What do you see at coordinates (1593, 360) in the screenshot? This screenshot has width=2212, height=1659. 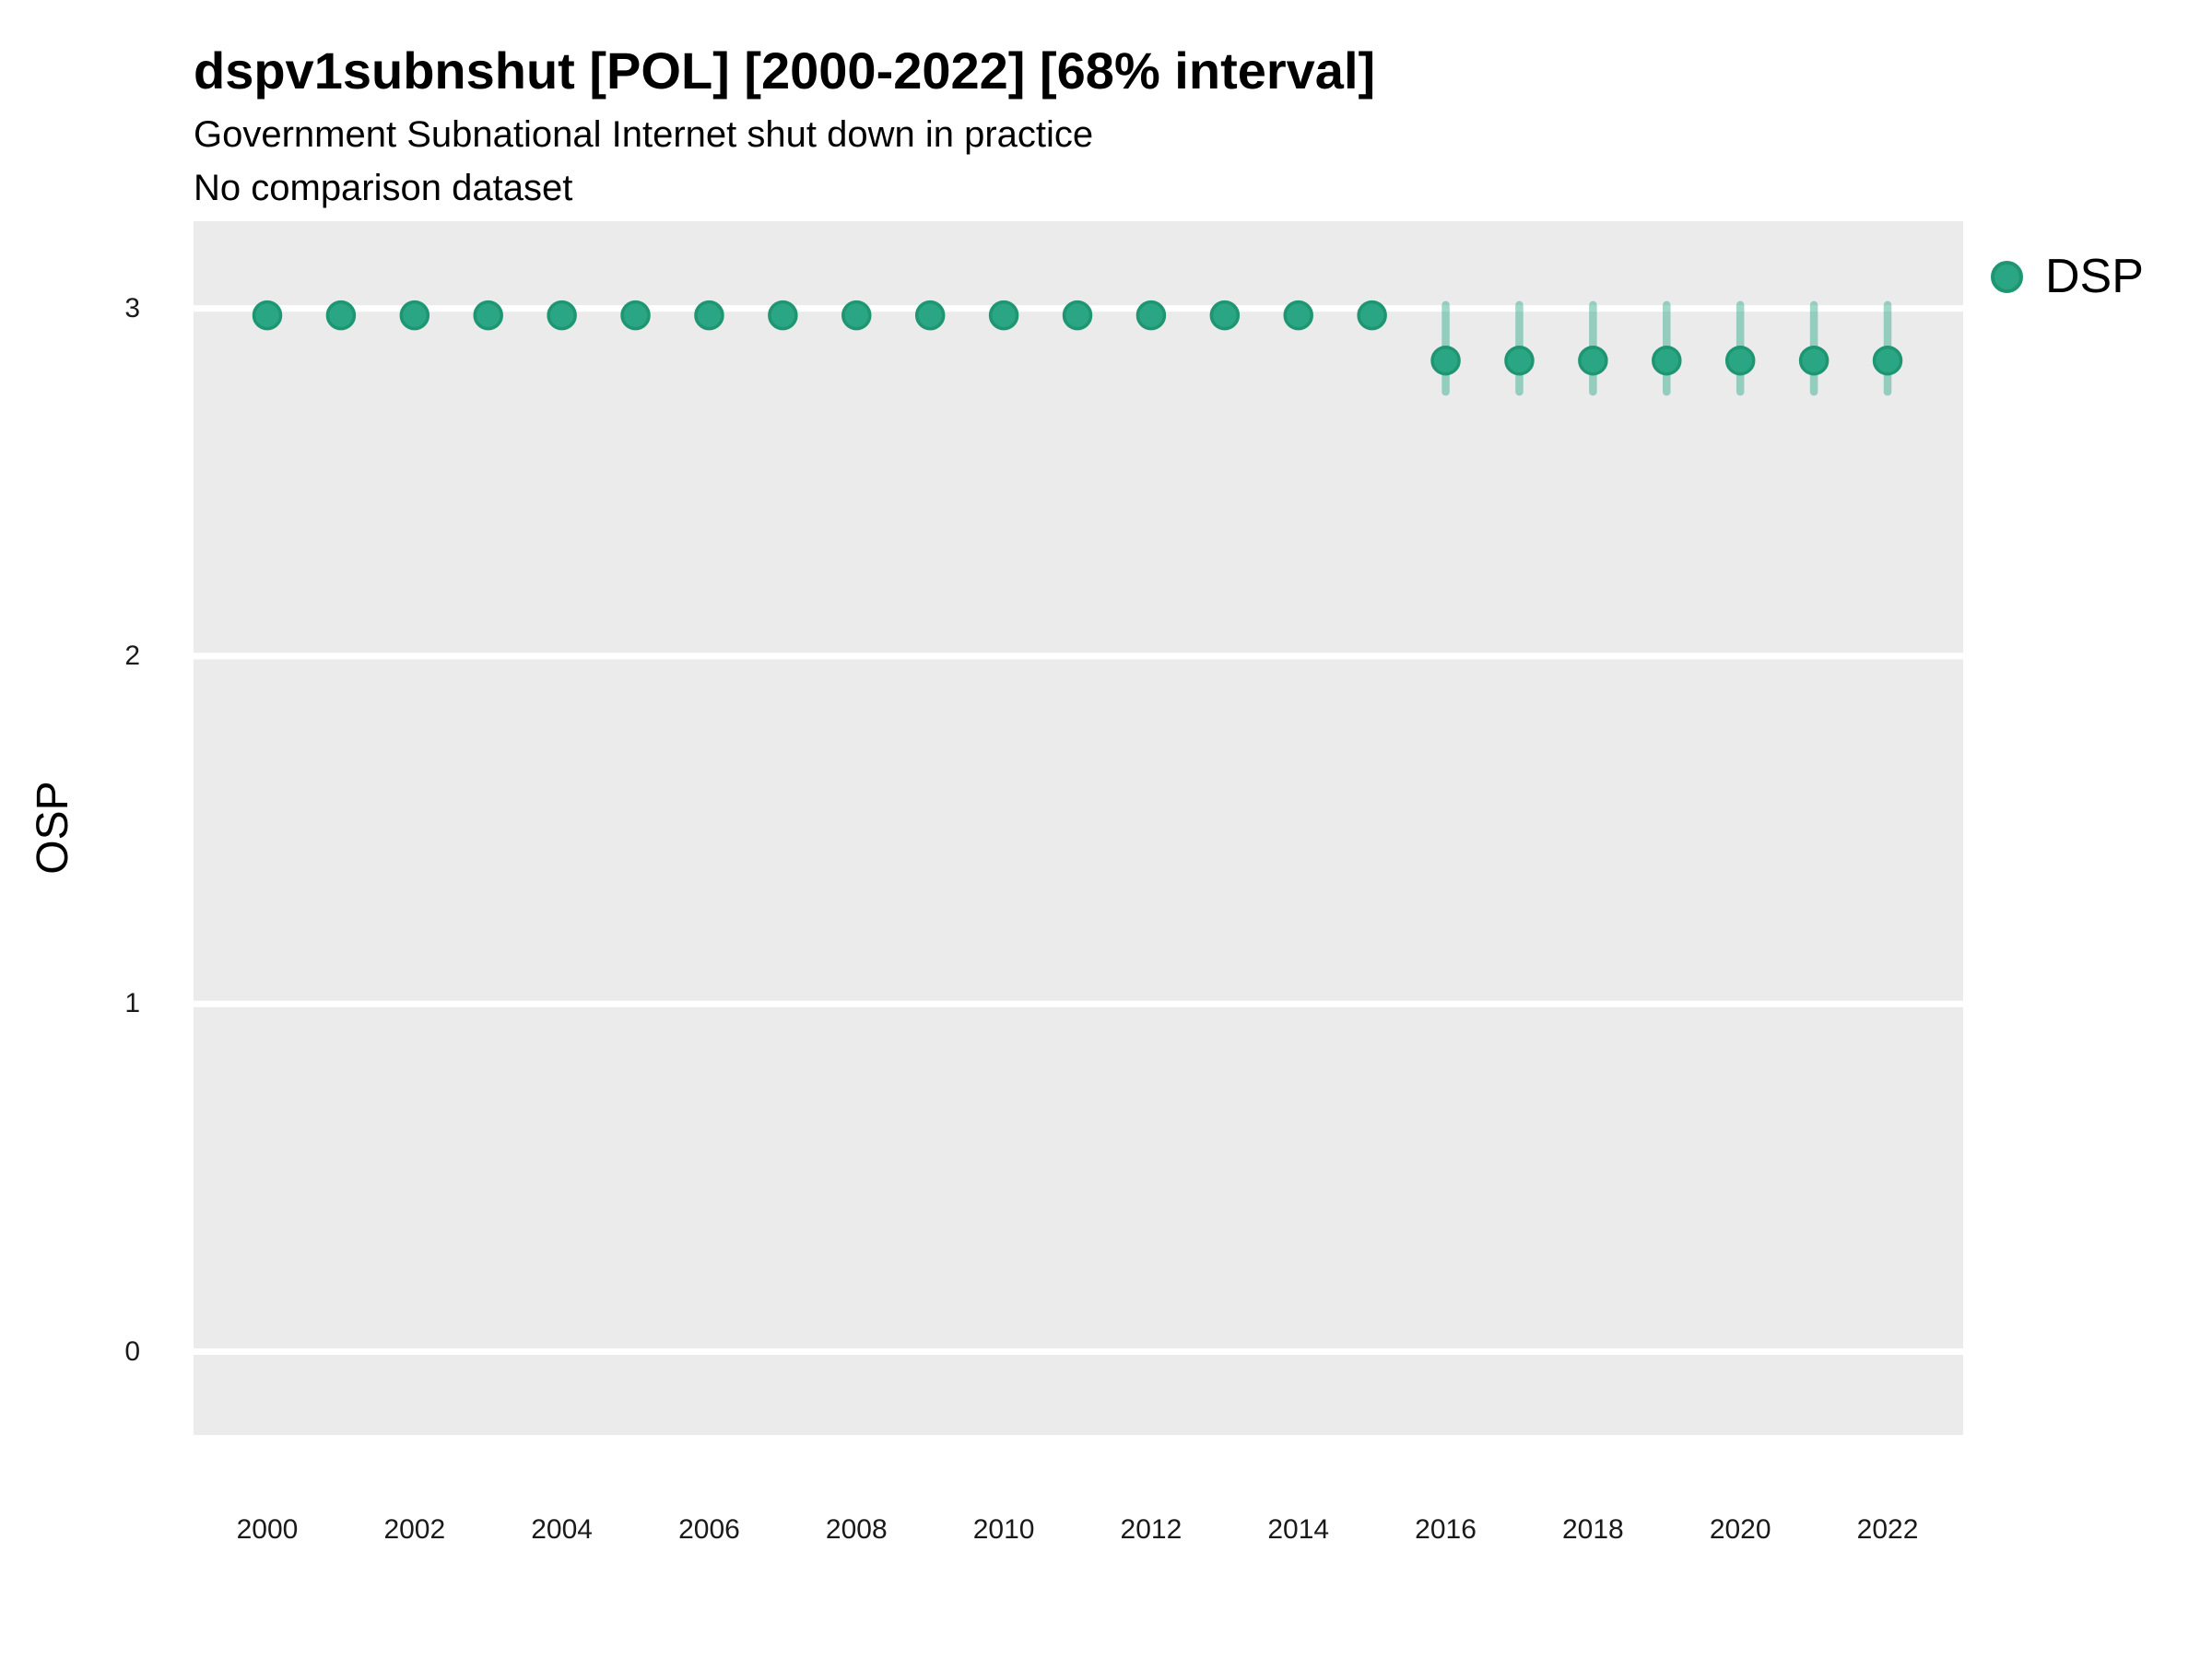 I see `data-point-2018` at bounding box center [1593, 360].